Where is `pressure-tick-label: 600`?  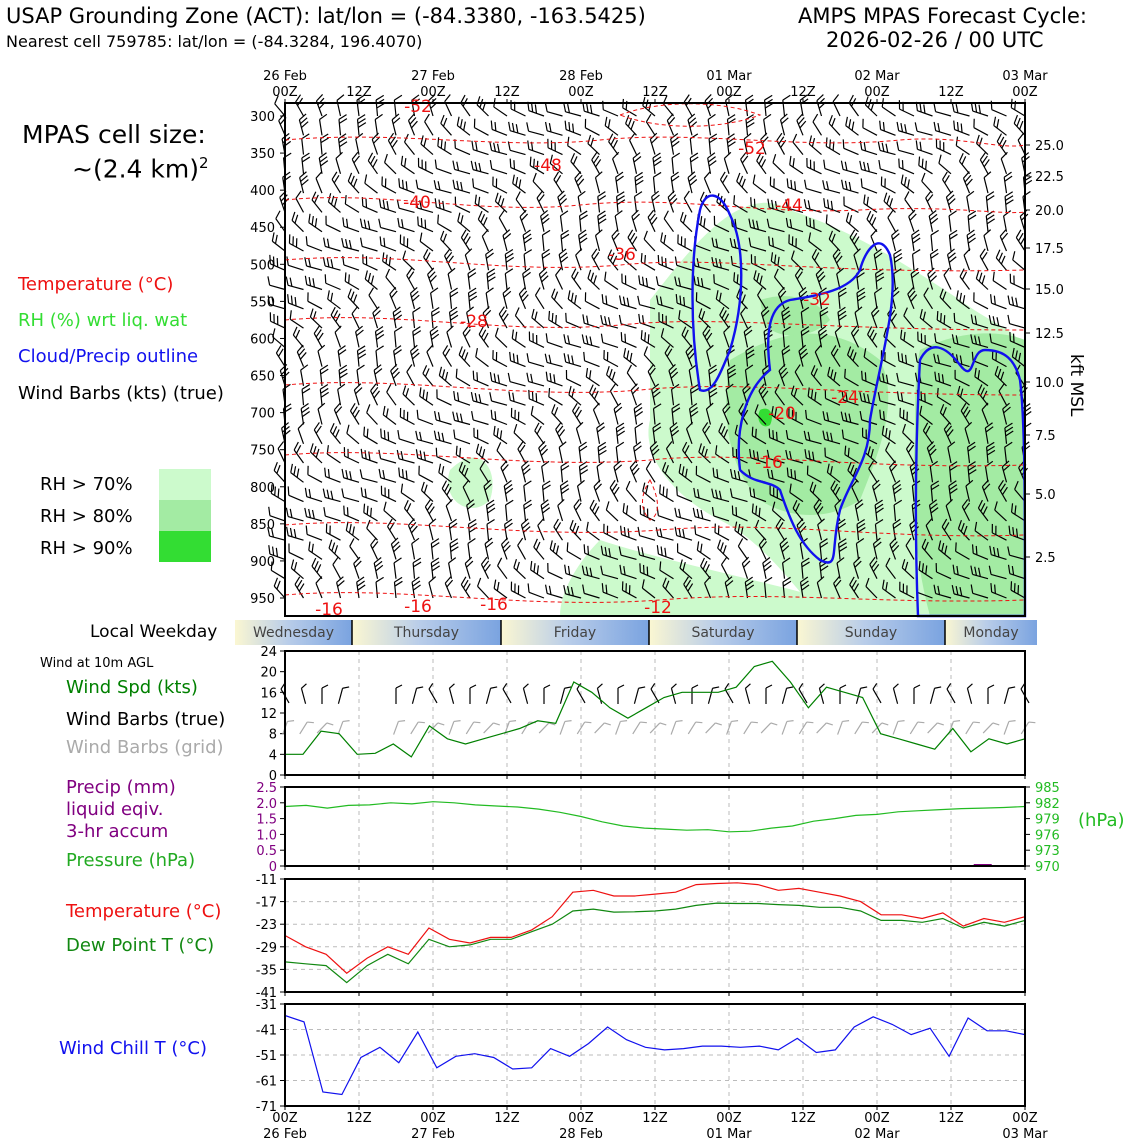 pressure-tick-label: 600 is located at coordinates (262, 339).